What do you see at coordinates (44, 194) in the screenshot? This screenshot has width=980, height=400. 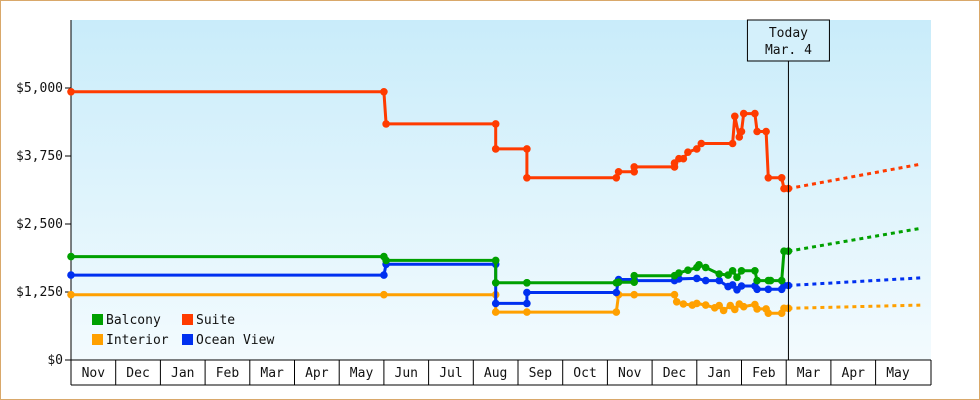 I see `y-axis: $0 $1,250 $2,500 $3,750 $5,000` at bounding box center [44, 194].